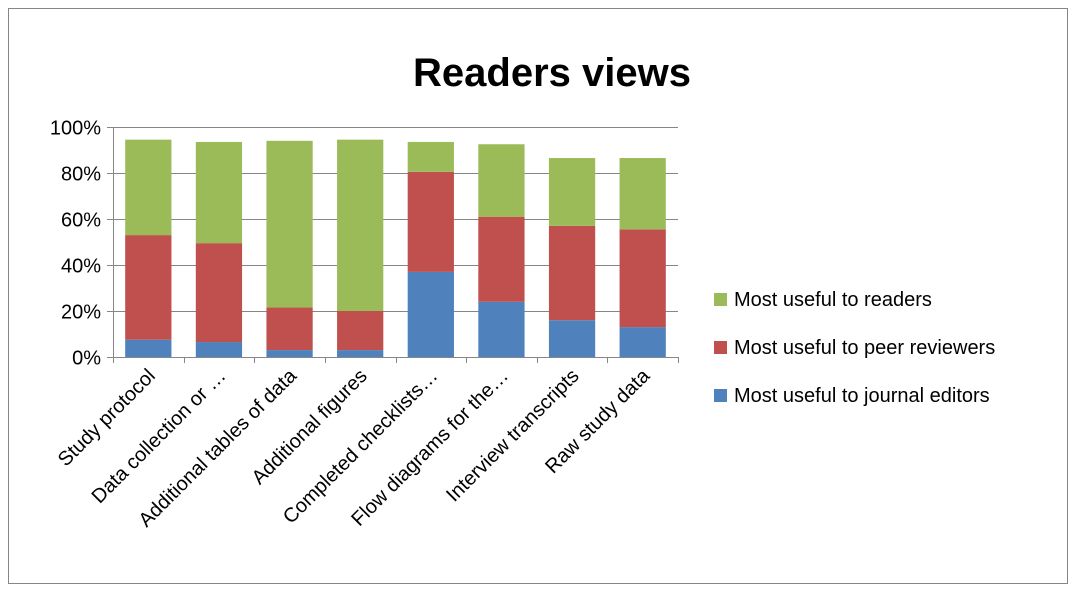 Image resolution: width=1077 pixels, height=592 pixels. Describe the element at coordinates (512, 435) in the screenshot. I see `x-tick-label: Interview transcripts` at that location.